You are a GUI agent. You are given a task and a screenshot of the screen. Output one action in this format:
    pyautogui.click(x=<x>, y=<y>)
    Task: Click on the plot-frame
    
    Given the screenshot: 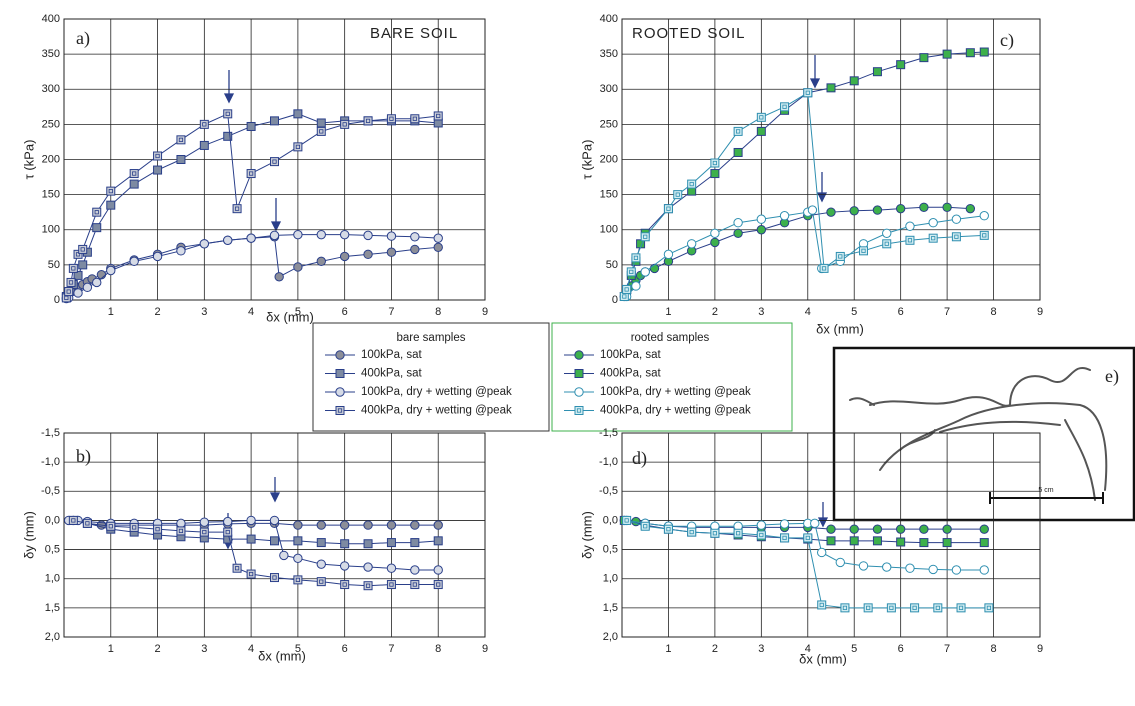 What is the action you would take?
    pyautogui.click(x=831, y=159)
    